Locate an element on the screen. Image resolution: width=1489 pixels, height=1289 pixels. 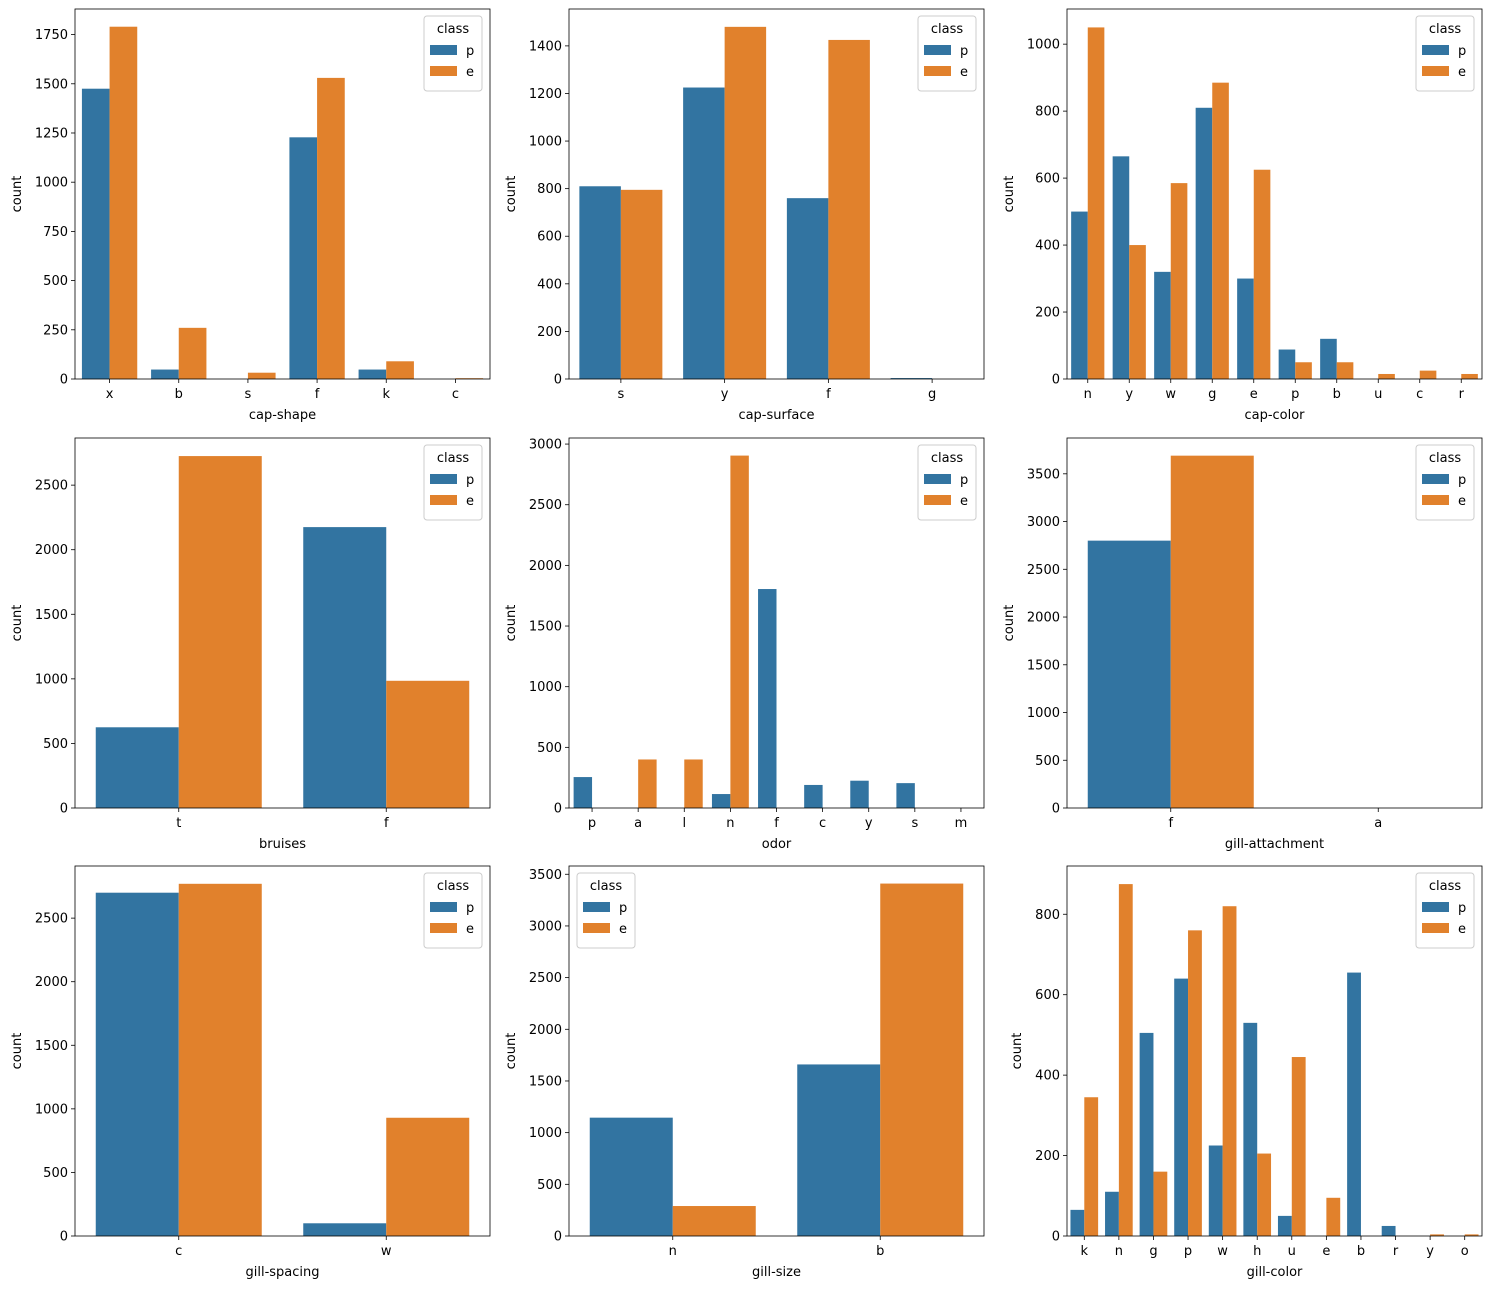
bar-gill-color-g-e is located at coordinates (1160, 1203).